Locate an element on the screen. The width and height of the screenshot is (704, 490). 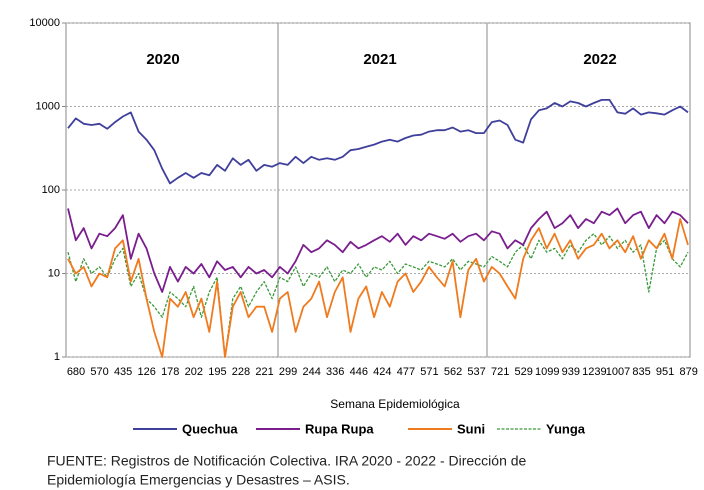
x-axis-title: Semana Epidemiológica is located at coordinates (395, 404).